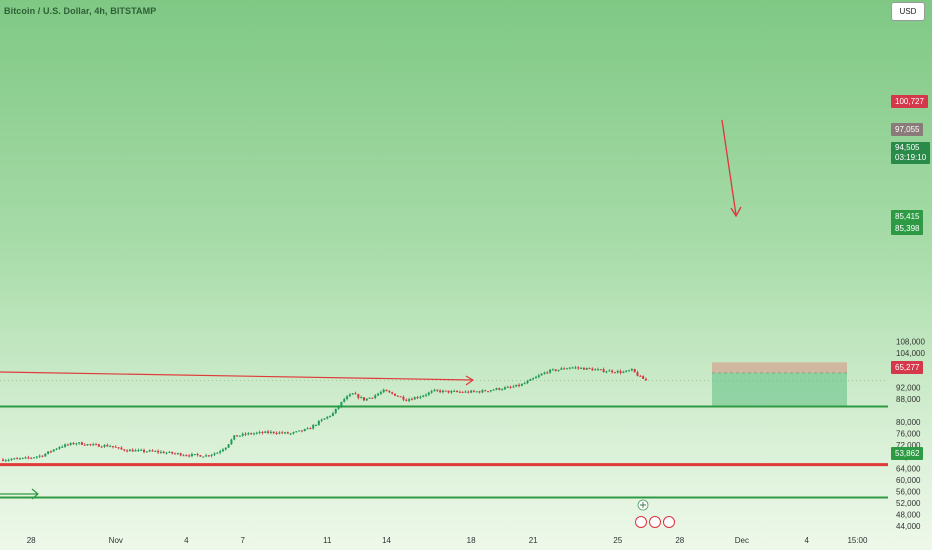 This screenshot has height=550, width=932. What do you see at coordinates (857, 540) in the screenshot?
I see `x-tick-label: 15:00` at bounding box center [857, 540].